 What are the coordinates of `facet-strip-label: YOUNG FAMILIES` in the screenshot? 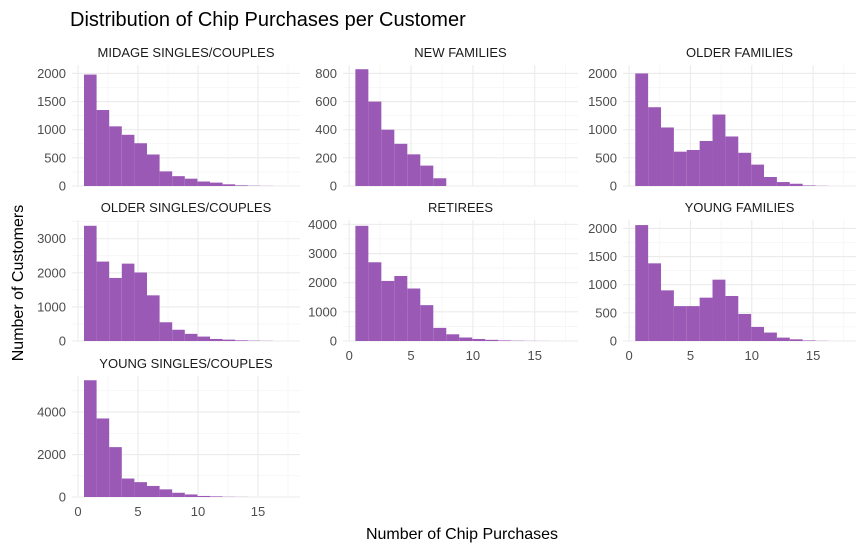 It's located at (740, 207).